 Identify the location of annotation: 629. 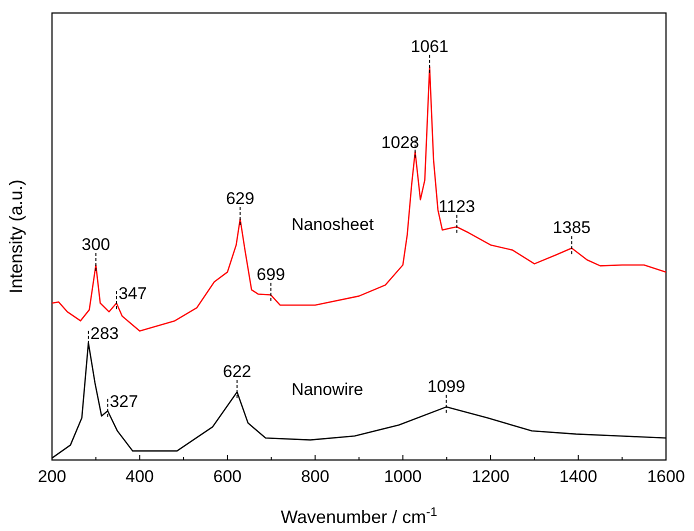
(240, 198).